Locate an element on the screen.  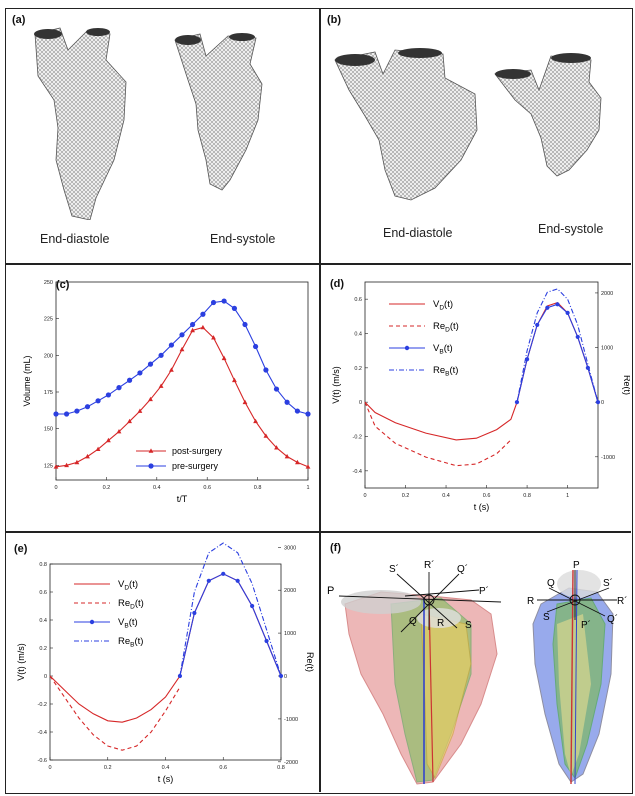
x-axis-label-c: t/T is located at coordinates (182, 499).